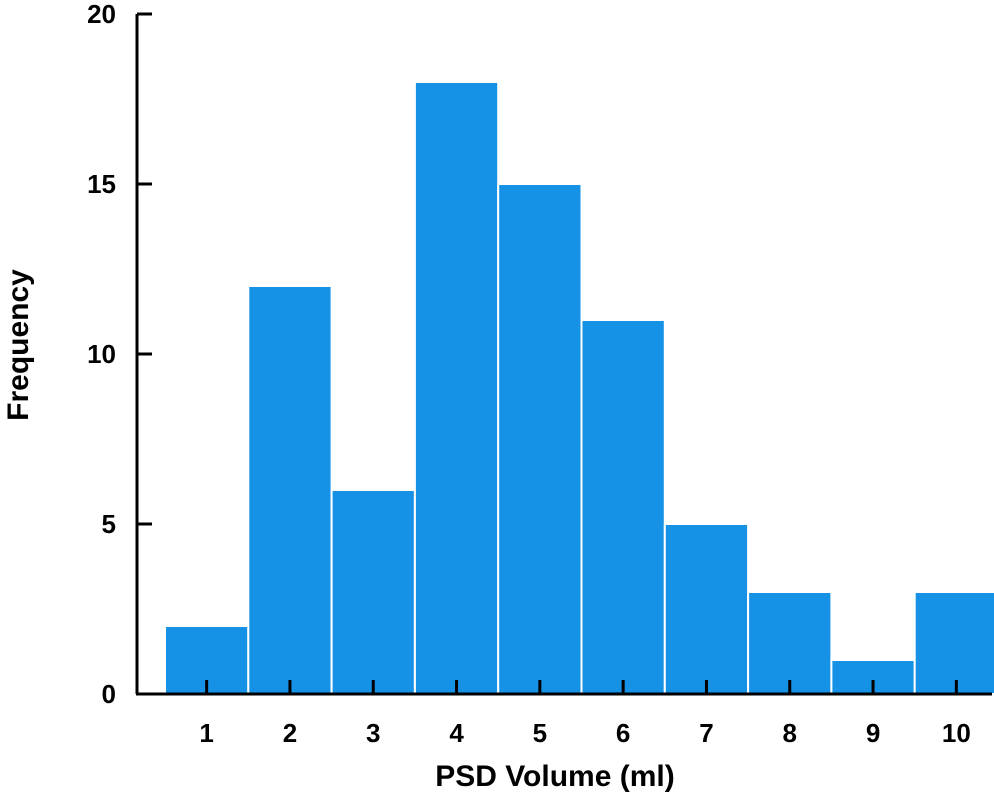 The image size is (994, 796). What do you see at coordinates (554, 776) in the screenshot?
I see `x-axis-title: PSD Volume (ml)` at bounding box center [554, 776].